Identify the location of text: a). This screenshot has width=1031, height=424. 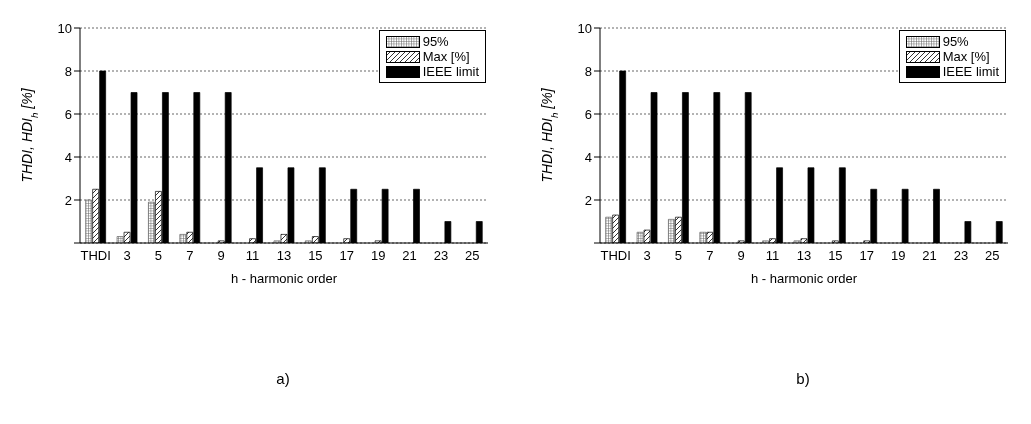
(283, 378).